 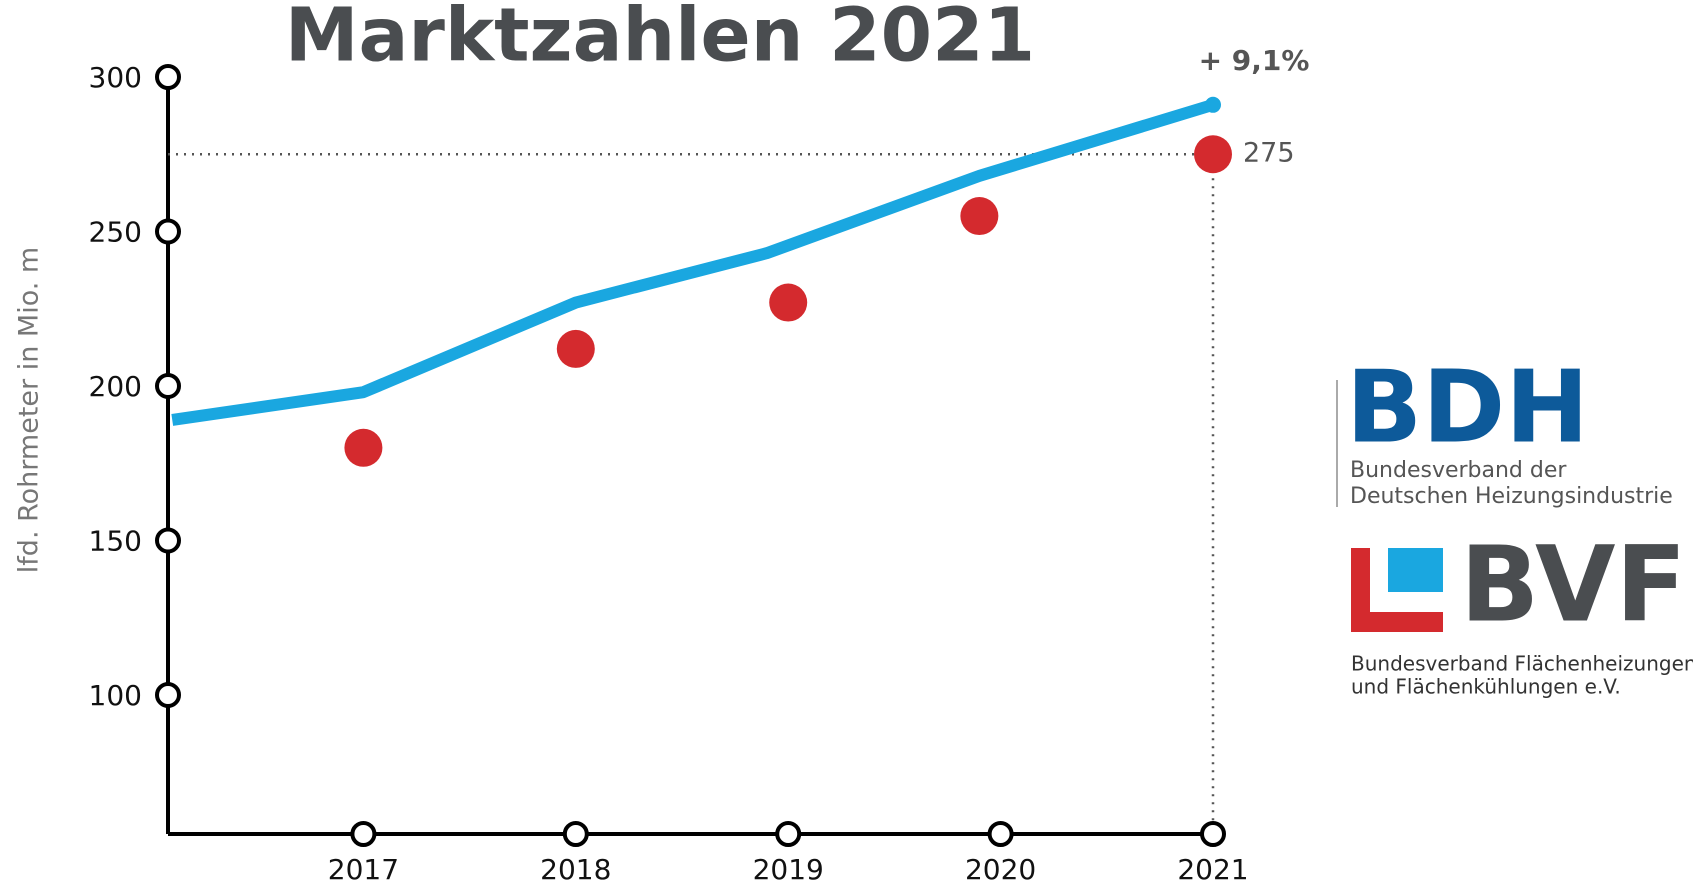 I want to click on x-tick-label: 2021, so click(x=1212, y=869).